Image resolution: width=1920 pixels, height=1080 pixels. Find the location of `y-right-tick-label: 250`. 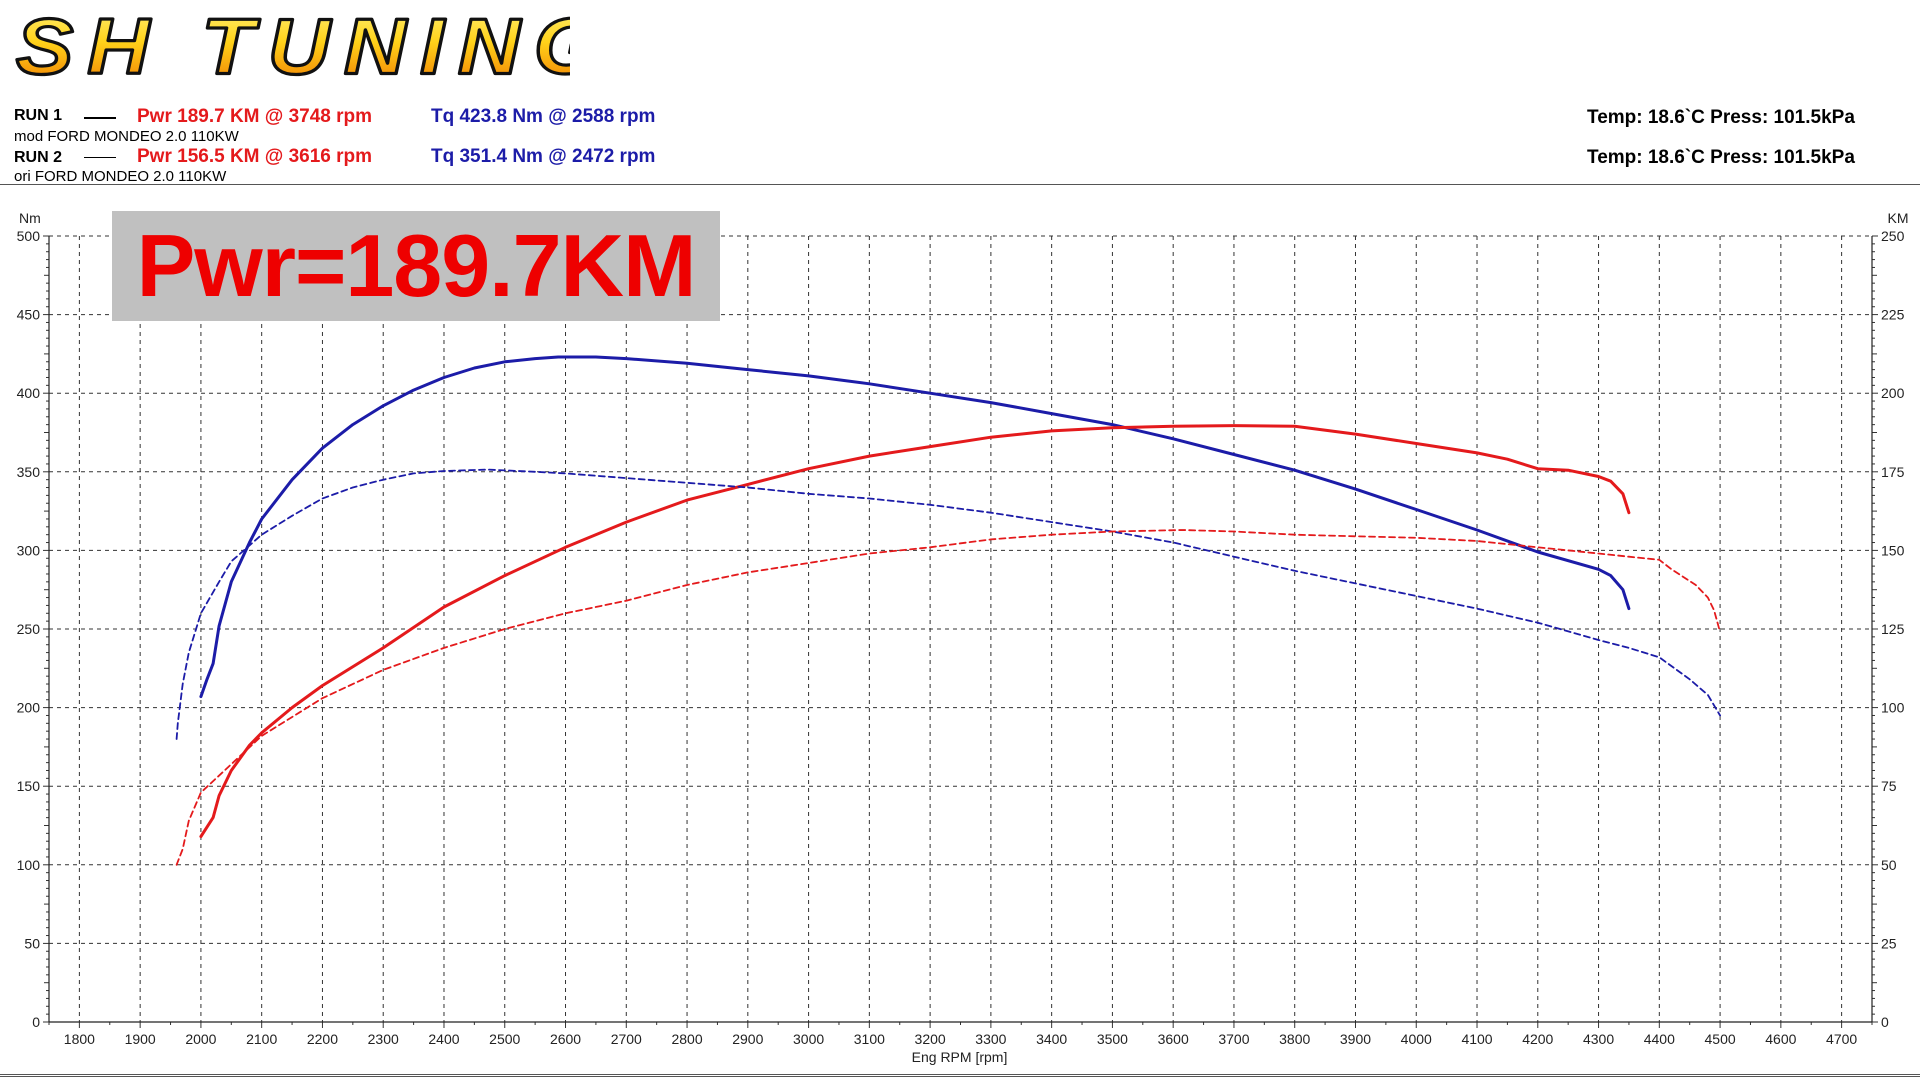

y-right-tick-label: 250 is located at coordinates (1893, 236).